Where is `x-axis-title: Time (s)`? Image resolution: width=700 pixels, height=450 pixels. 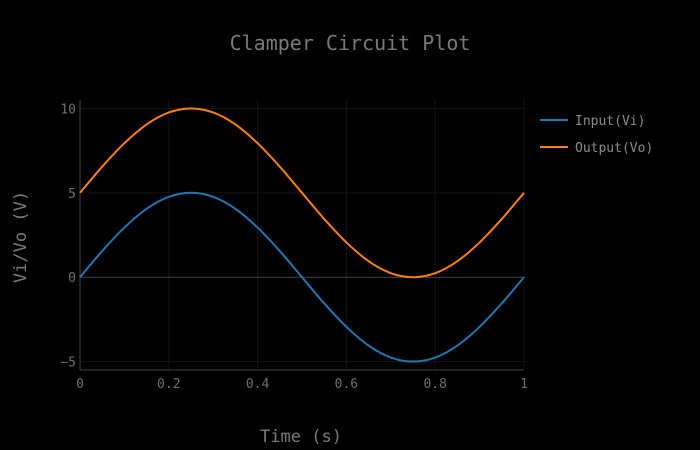 x-axis-title: Time (s) is located at coordinates (301, 437).